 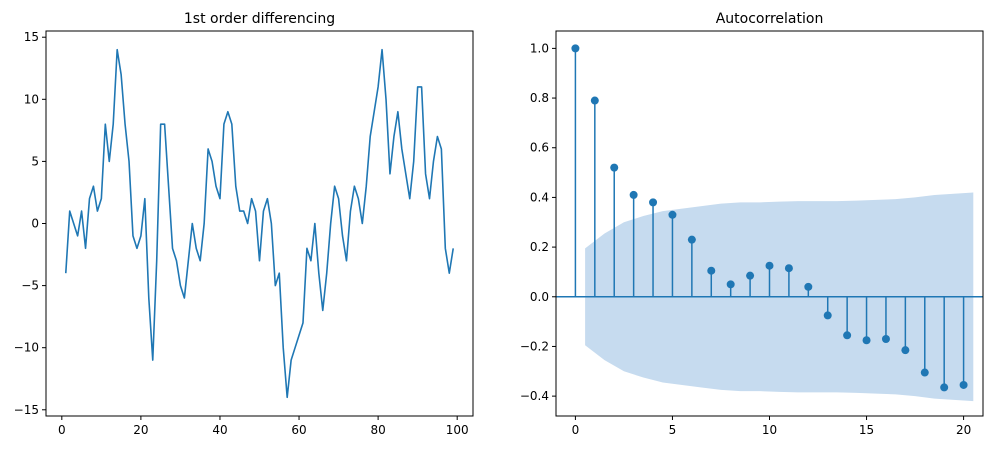 What do you see at coordinates (35, 224) in the screenshot?
I see `y-tick-label: 0` at bounding box center [35, 224].